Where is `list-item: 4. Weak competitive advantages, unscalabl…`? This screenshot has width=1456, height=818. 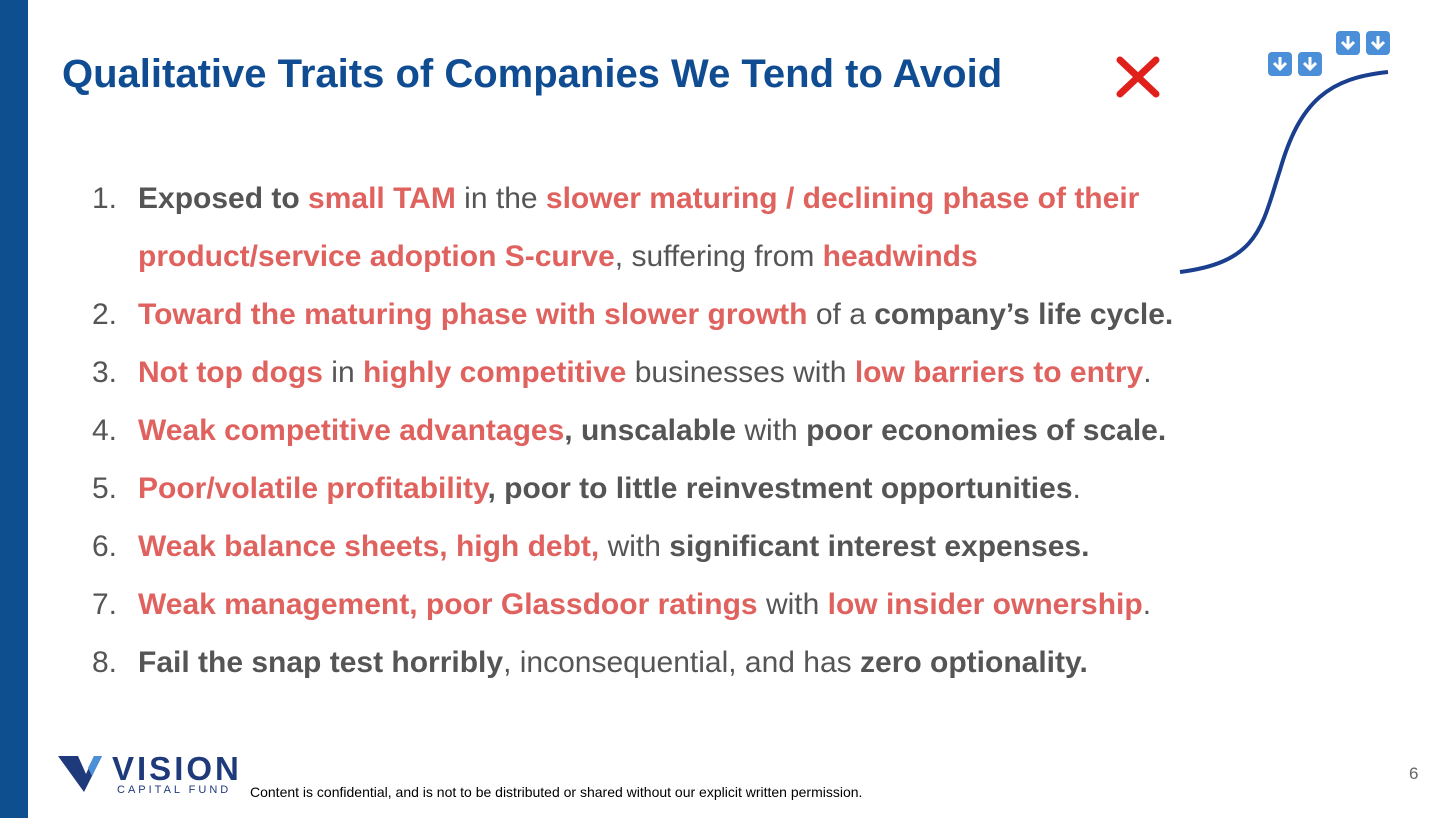
list-item: 4. Weak competitive advantages, unscalabl… is located at coordinates (632, 431).